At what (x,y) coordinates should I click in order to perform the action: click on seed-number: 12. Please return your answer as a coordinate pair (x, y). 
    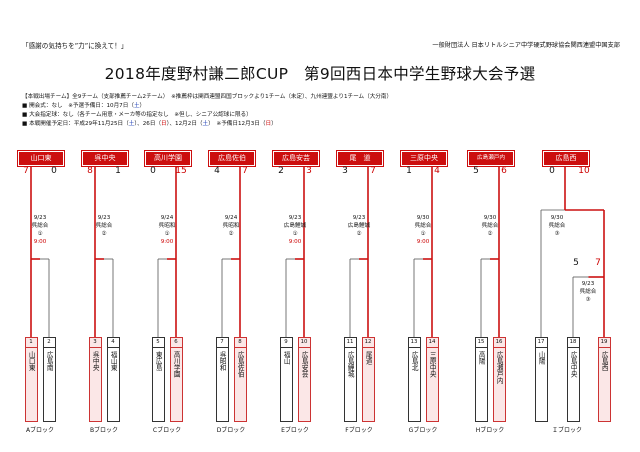
    Looking at the image, I should click on (368, 343).